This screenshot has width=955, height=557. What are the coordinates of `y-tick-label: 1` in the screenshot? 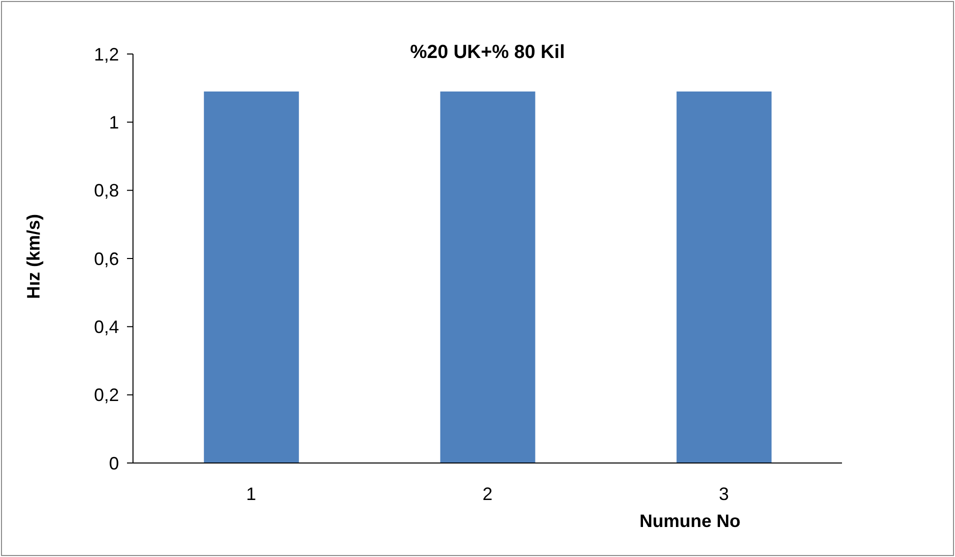 It's located at (113, 122).